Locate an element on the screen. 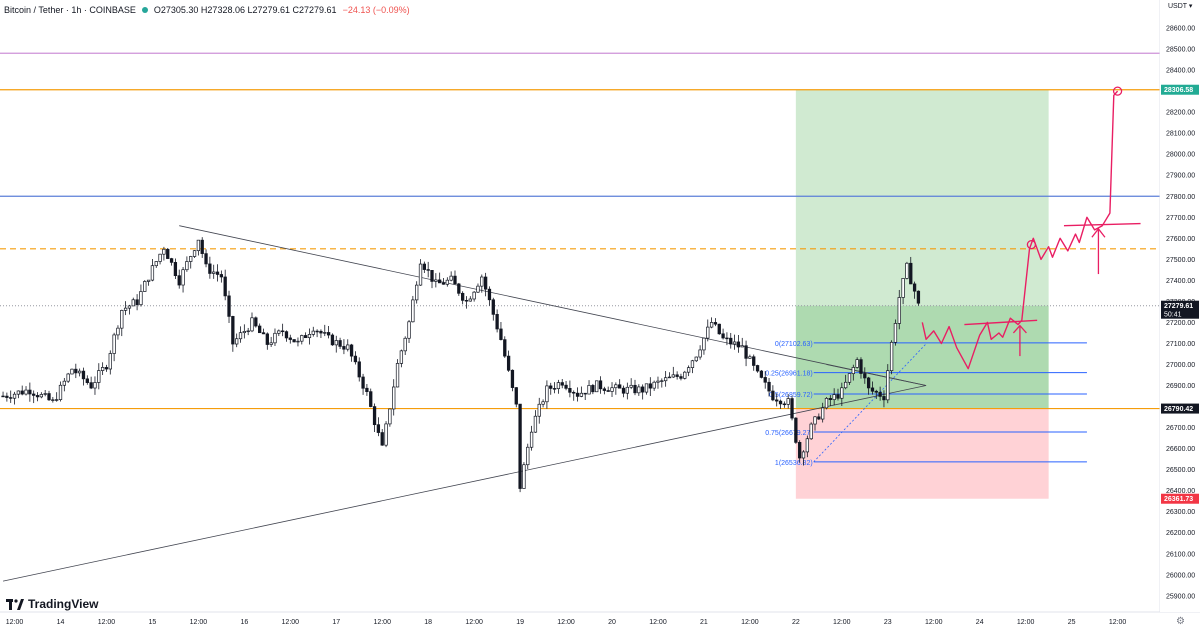 Image resolution: width=1200 pixels, height=636 pixels. tradingview-logo: TradingView is located at coordinates (52, 604).